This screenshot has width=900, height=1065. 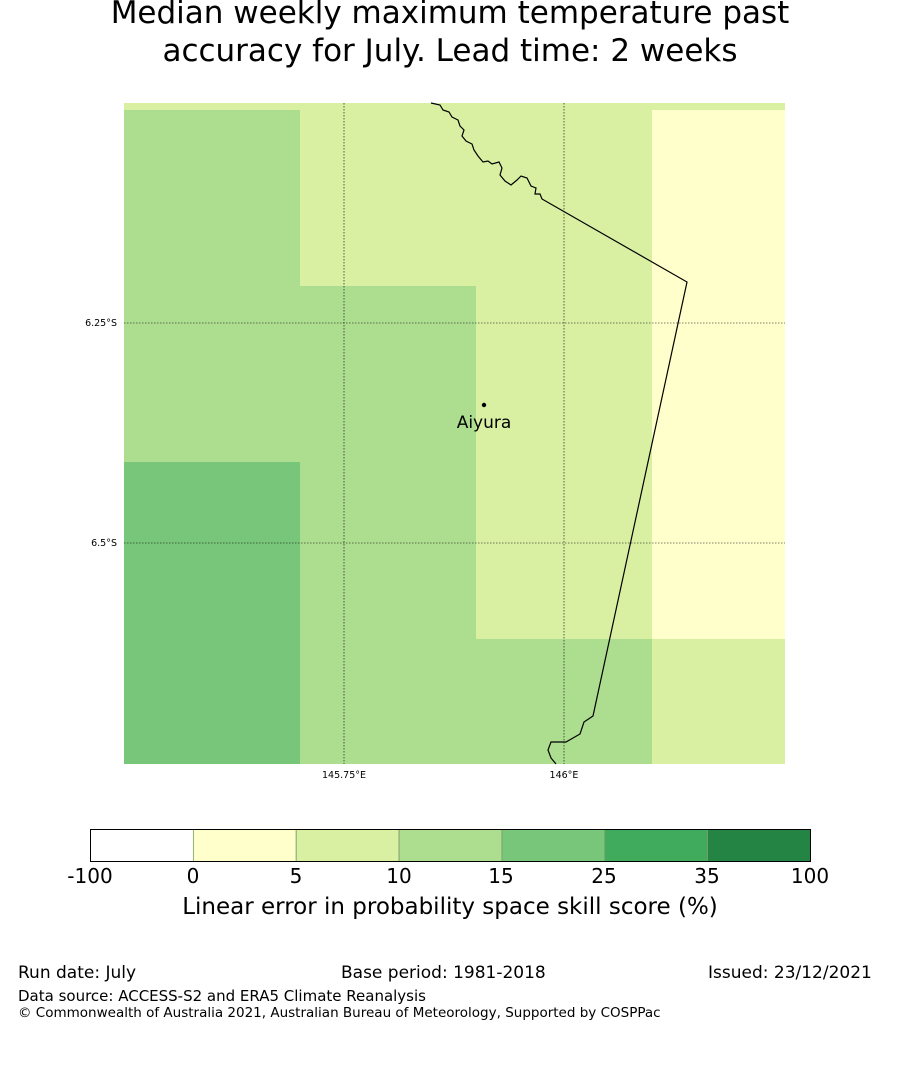 What do you see at coordinates (810, 876) in the screenshot?
I see `colorbar-tick: 100` at bounding box center [810, 876].